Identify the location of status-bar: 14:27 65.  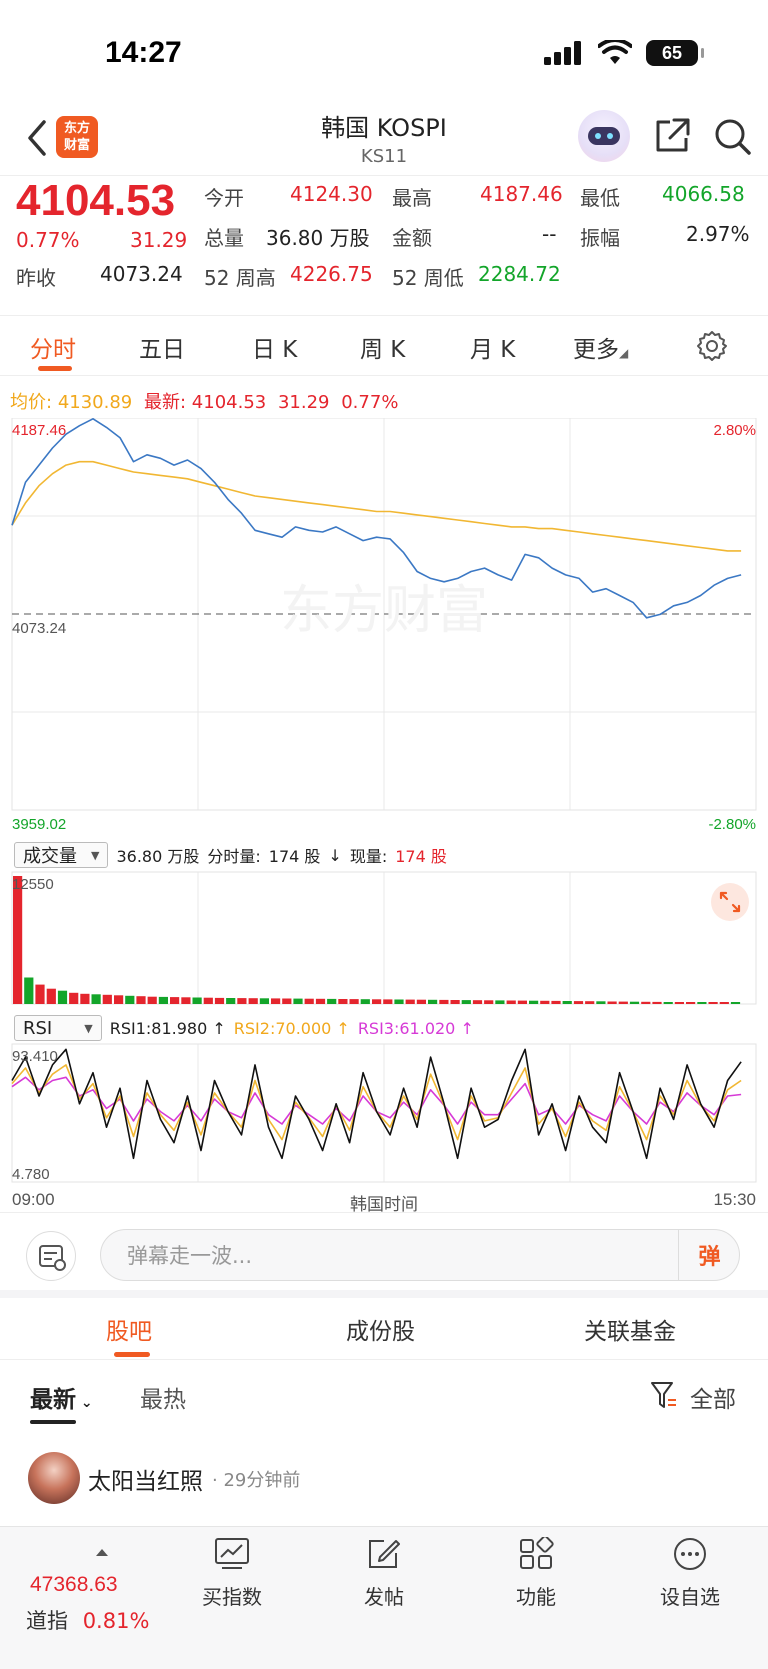
(384, 50).